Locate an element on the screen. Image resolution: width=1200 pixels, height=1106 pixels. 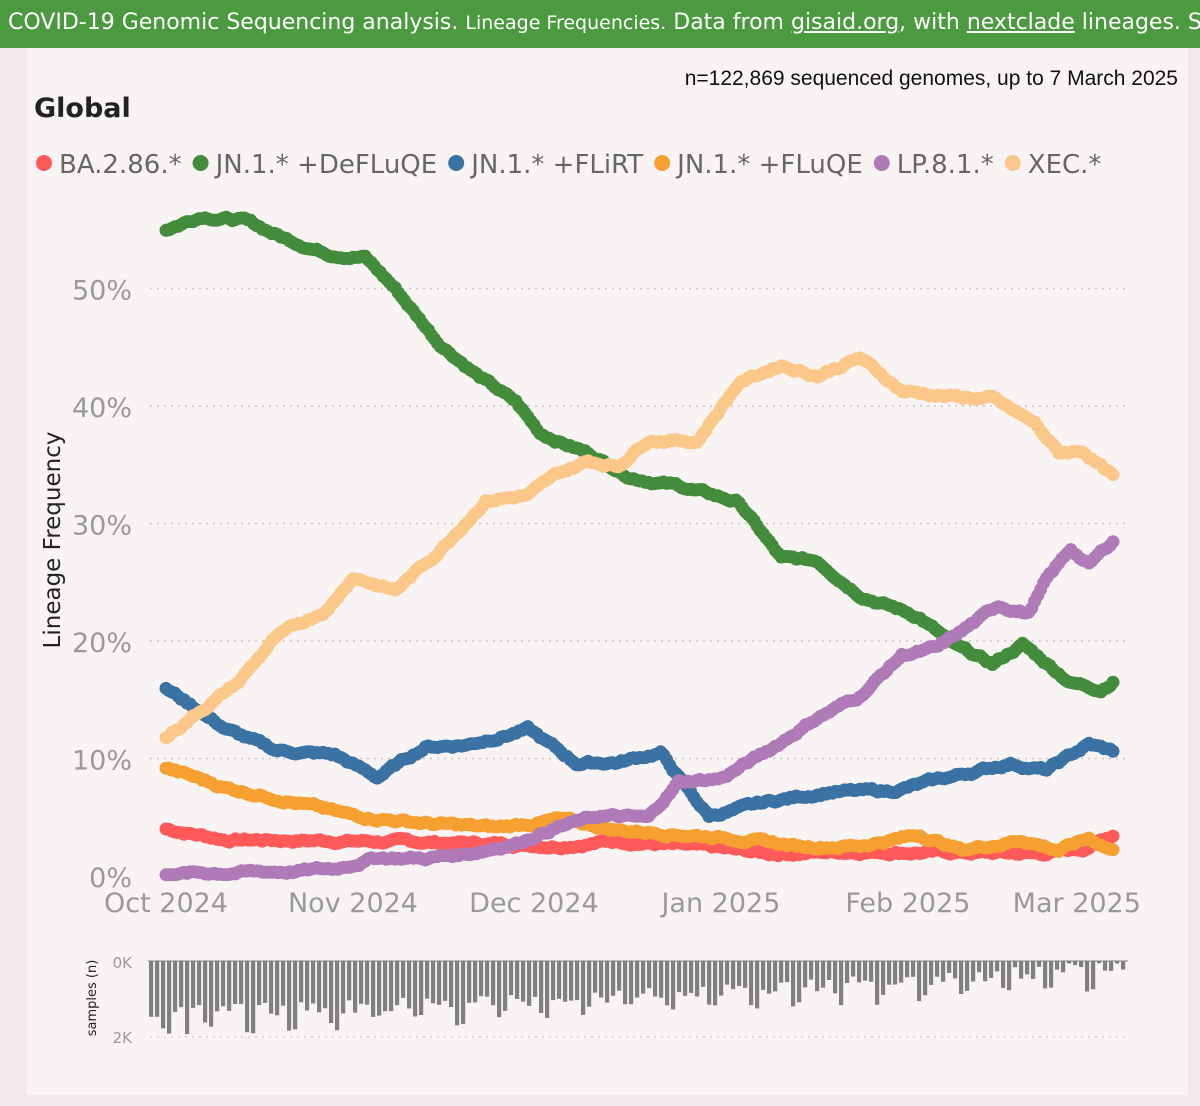
legend-label-0: BA.2.86.* is located at coordinates (120, 165).